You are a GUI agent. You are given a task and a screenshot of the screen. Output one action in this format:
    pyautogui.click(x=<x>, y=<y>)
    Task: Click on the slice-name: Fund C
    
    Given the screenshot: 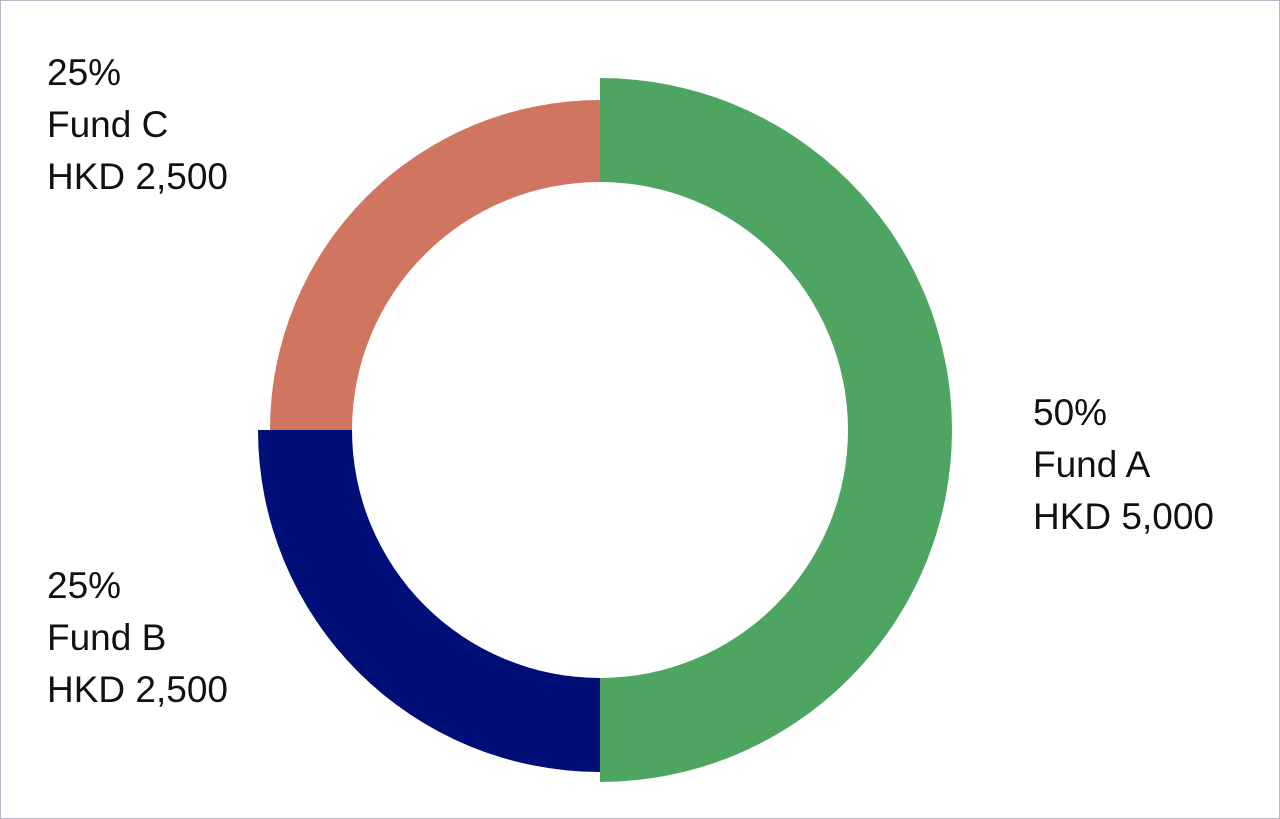 What is the action you would take?
    pyautogui.click(x=107, y=124)
    